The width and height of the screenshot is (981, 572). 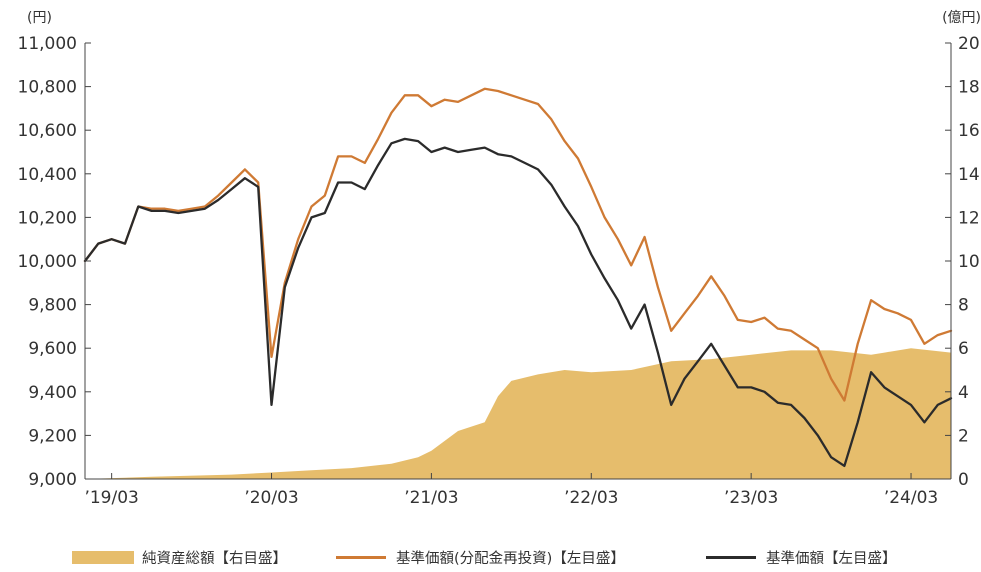 I want to click on right-tick-label: 2, so click(x=963, y=436).